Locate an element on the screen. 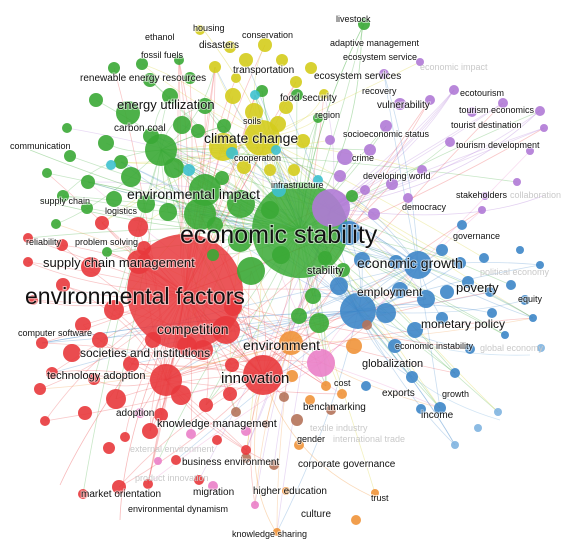  node-label-technology-adoption: technology adoption is located at coordinates (96, 376).